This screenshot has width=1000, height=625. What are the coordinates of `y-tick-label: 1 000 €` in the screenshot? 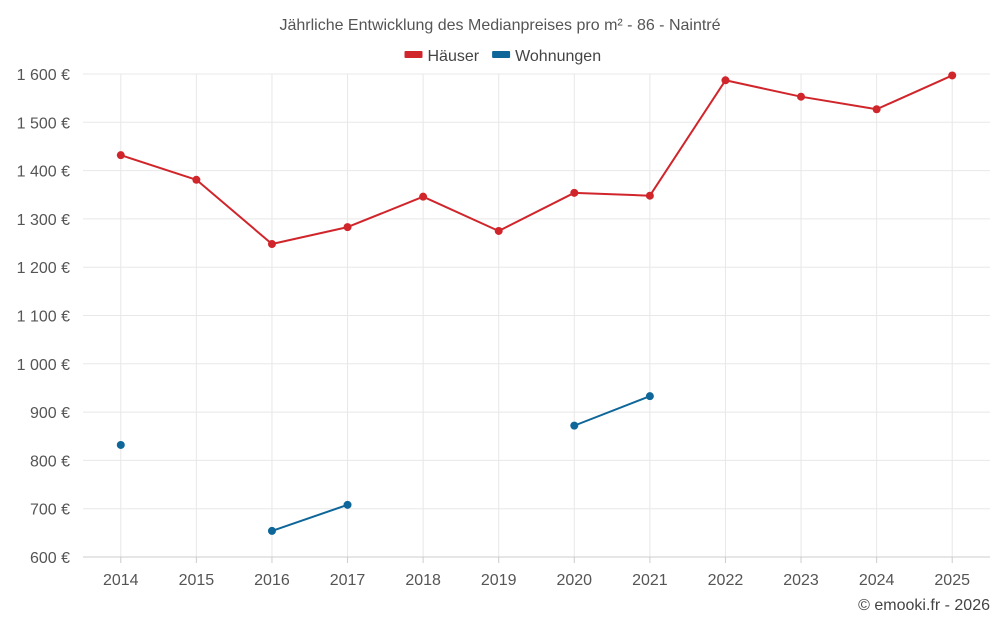 It's located at (43, 365).